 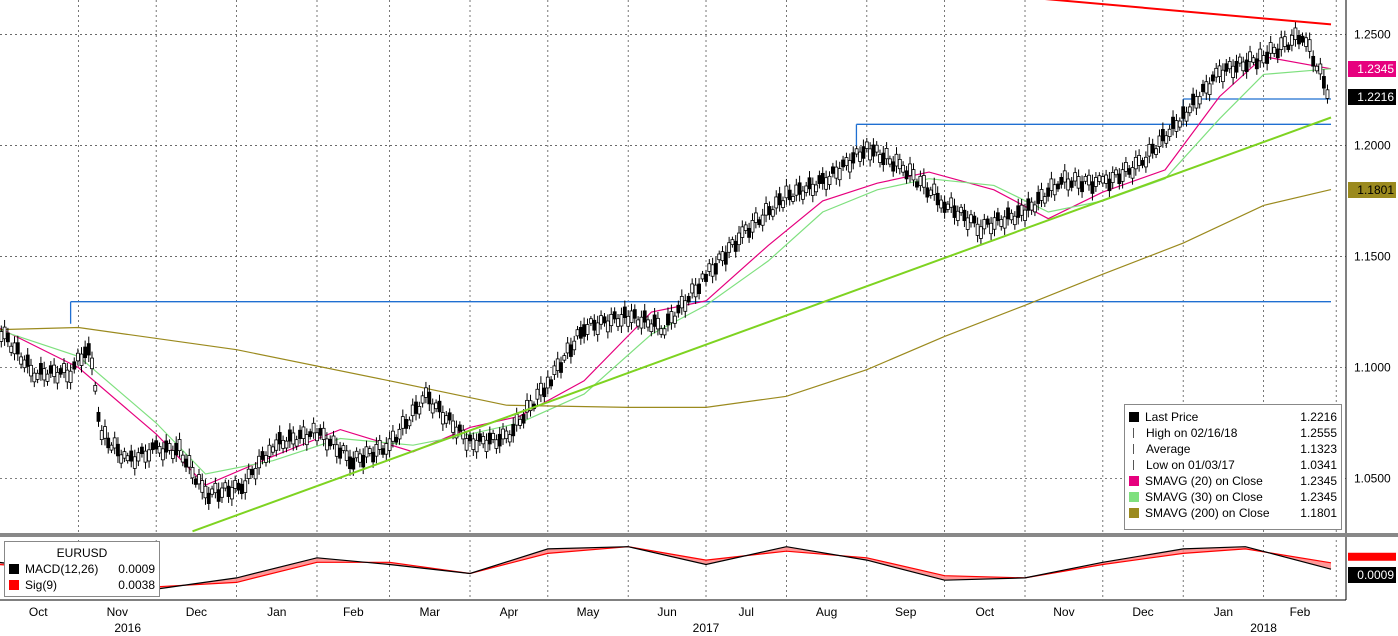 I want to click on x-year-label: 2017, so click(x=706, y=628).